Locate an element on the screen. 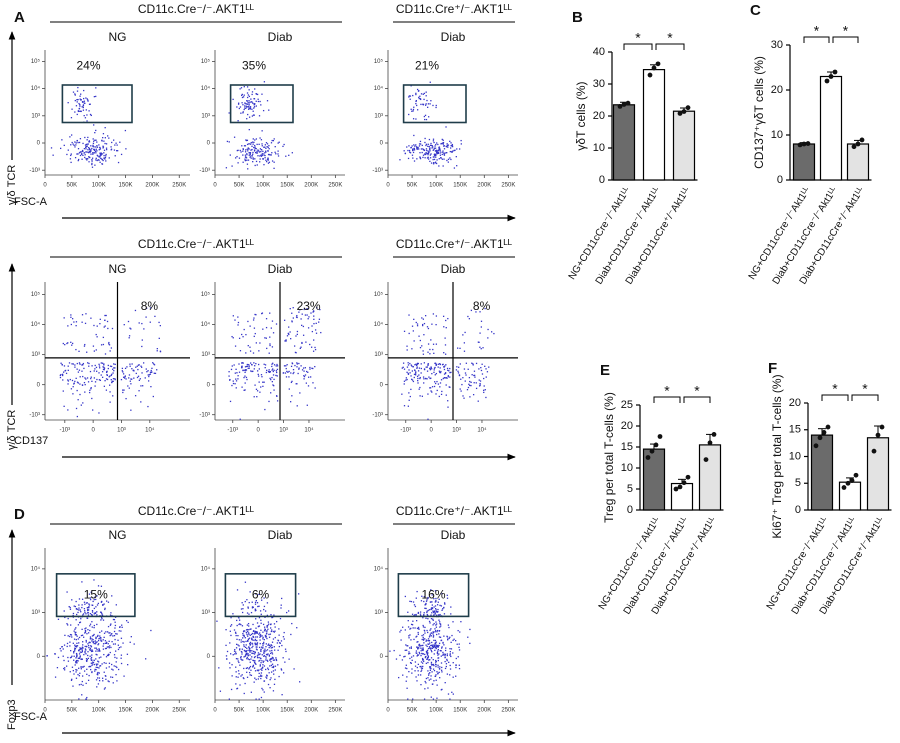 This screenshot has width=900, height=743. gated-events is located at coordinates (422, 101).